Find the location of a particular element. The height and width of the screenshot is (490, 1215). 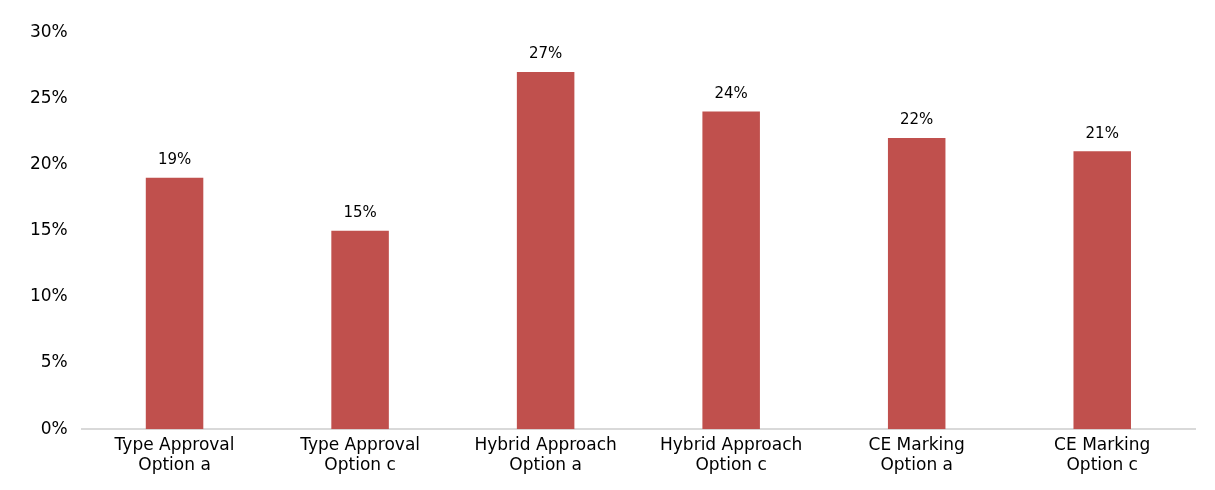

y-tick-label: 0% is located at coordinates (54, 427).